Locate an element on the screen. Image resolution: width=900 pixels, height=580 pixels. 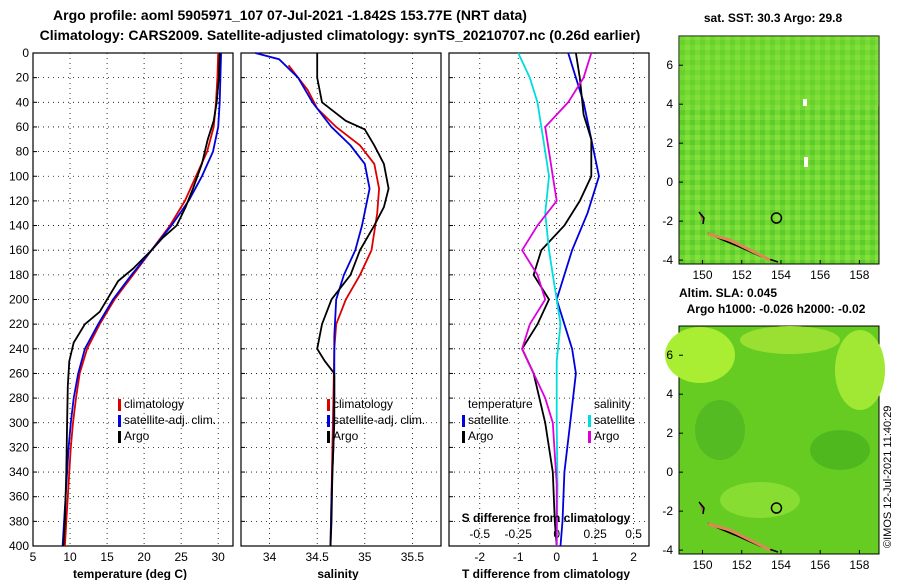
difference-xlabel-top: S difference from climatology is located at coordinates (546, 518).